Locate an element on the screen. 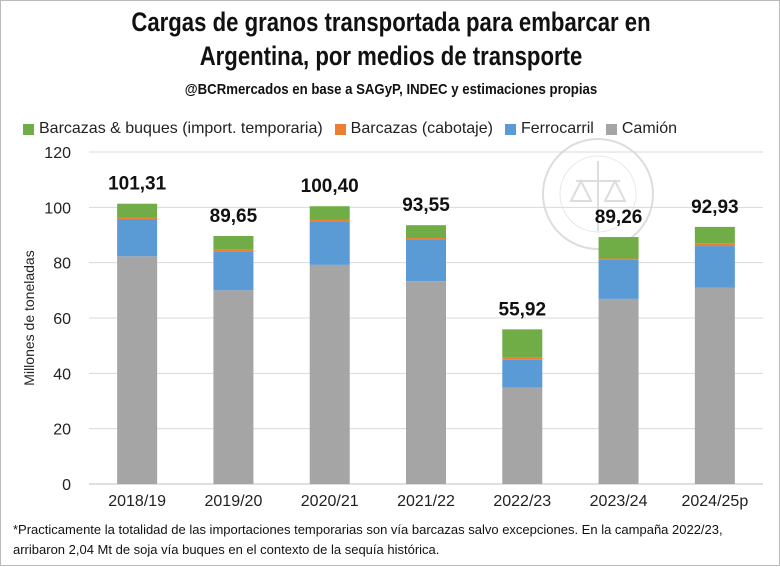  legend-item: Barcazas & buques (import. temporaria) is located at coordinates (173, 129).